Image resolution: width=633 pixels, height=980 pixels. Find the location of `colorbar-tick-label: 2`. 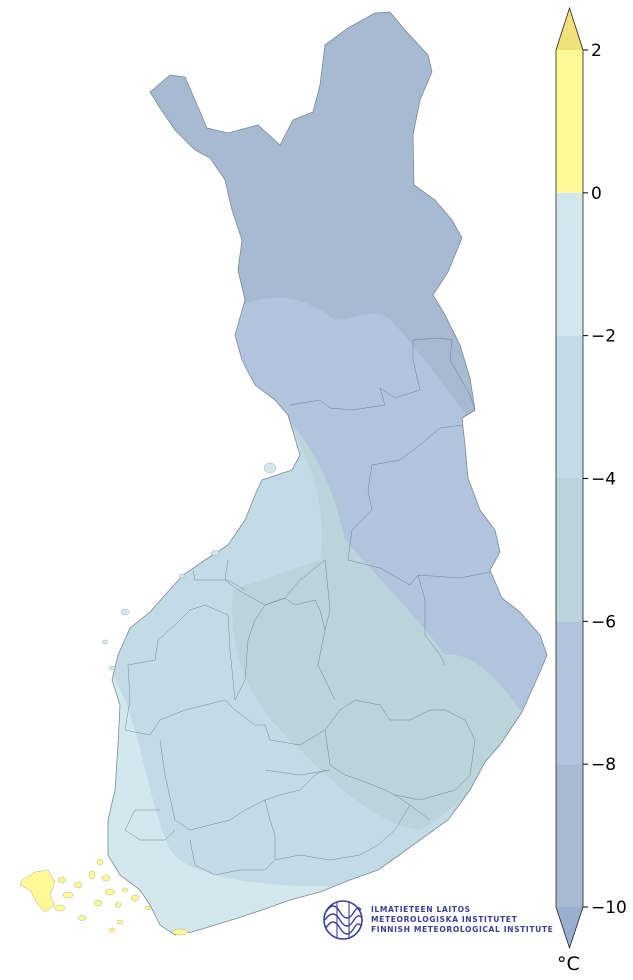

colorbar-tick-label: 2 is located at coordinates (596, 51).